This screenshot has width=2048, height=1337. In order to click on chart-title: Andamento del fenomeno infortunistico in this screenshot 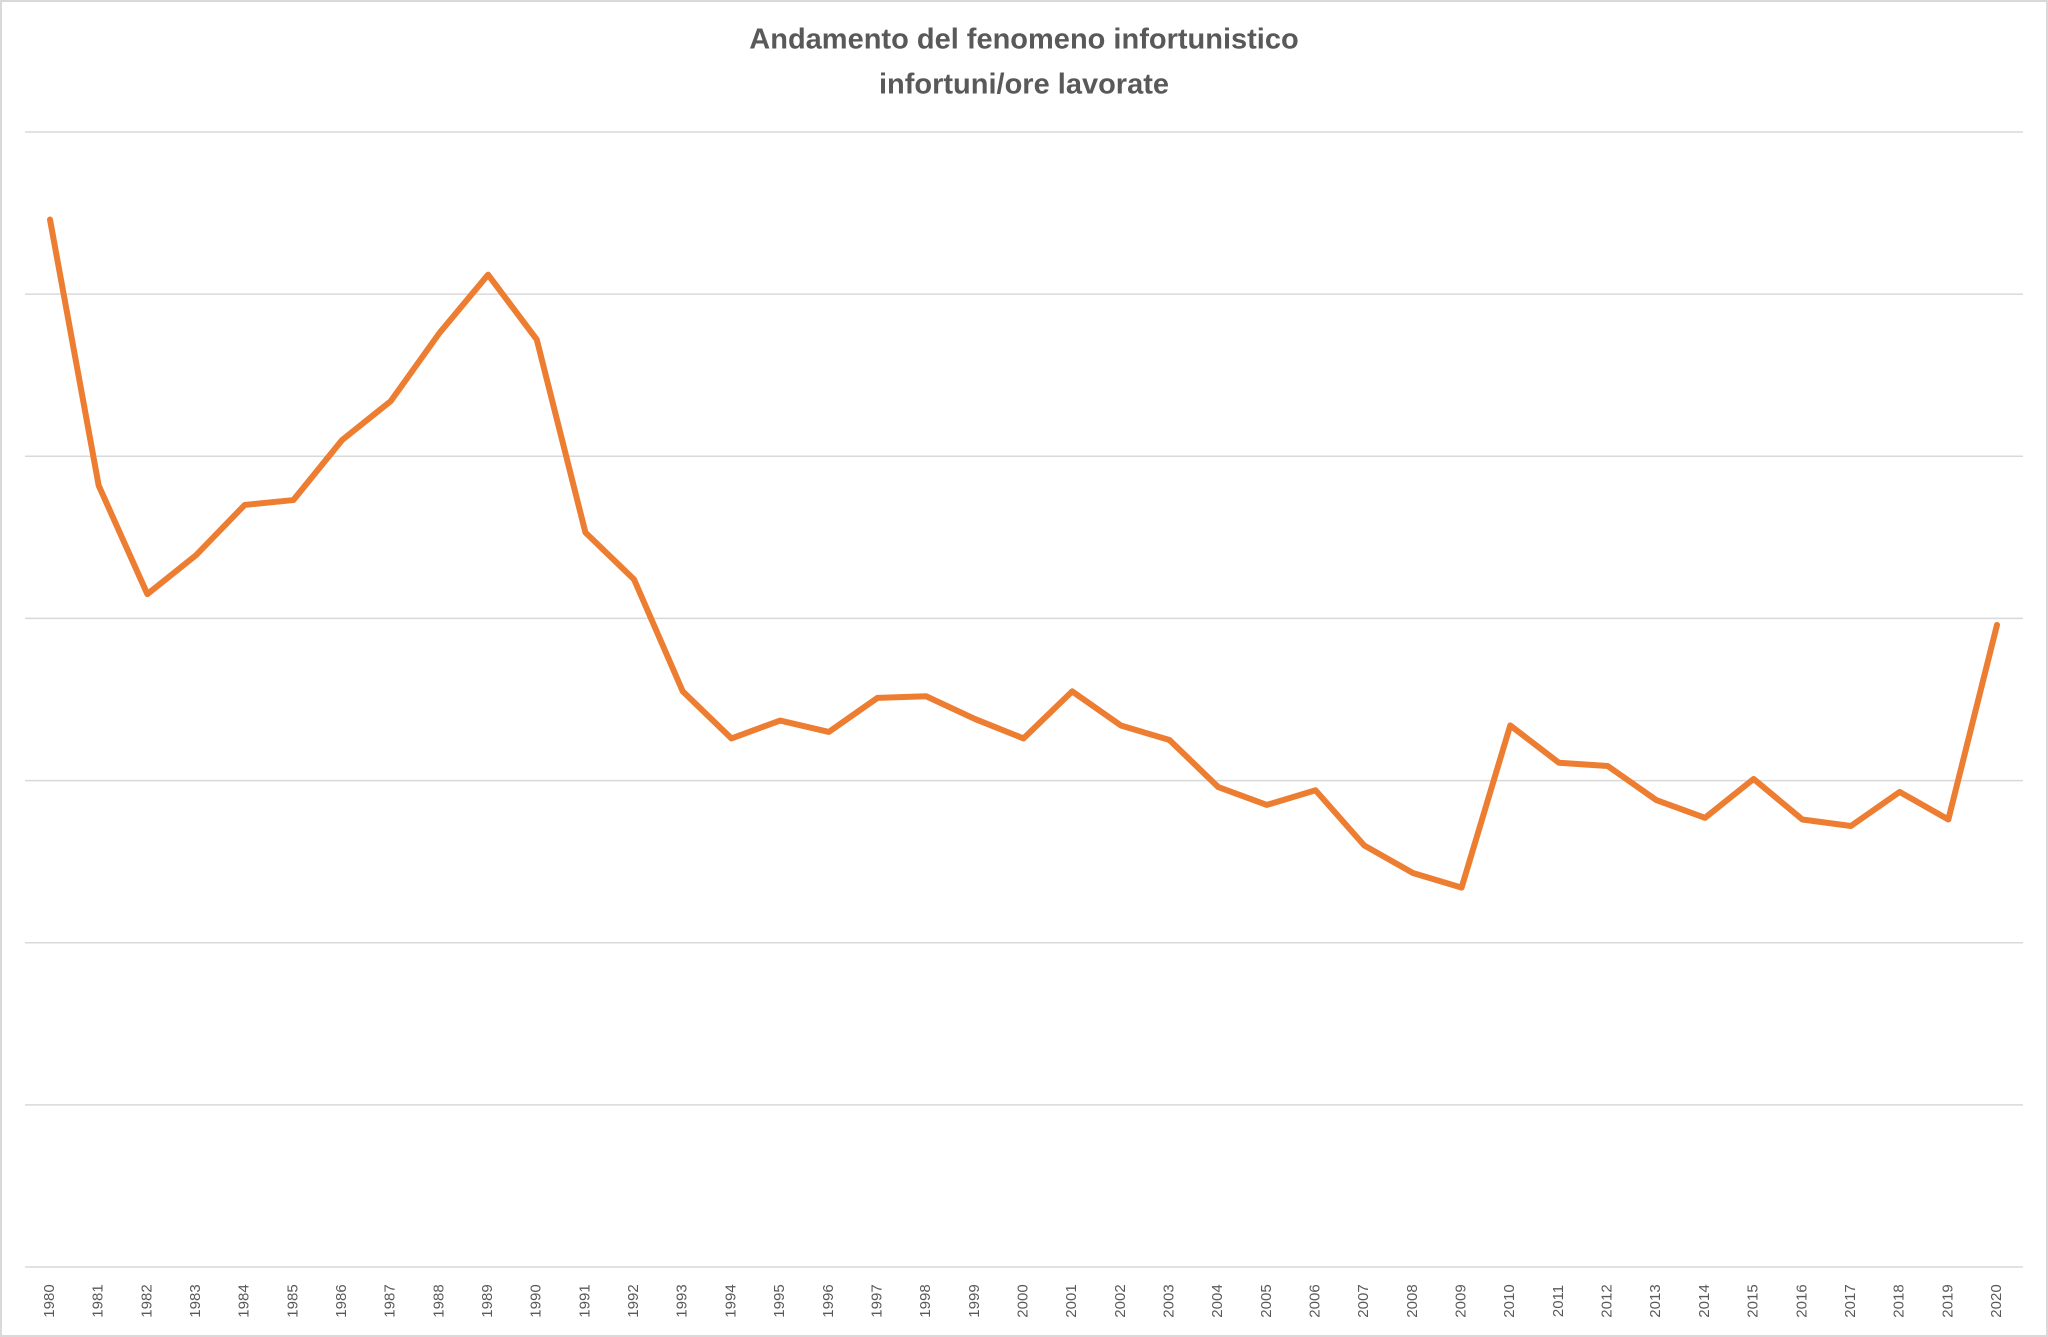, I will do `click(1023, 40)`.